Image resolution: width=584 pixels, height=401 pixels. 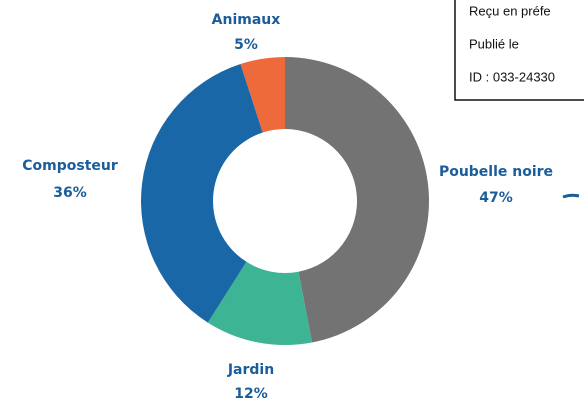 What do you see at coordinates (494, 43) in the screenshot?
I see `stamp-line: Publié le` at bounding box center [494, 43].